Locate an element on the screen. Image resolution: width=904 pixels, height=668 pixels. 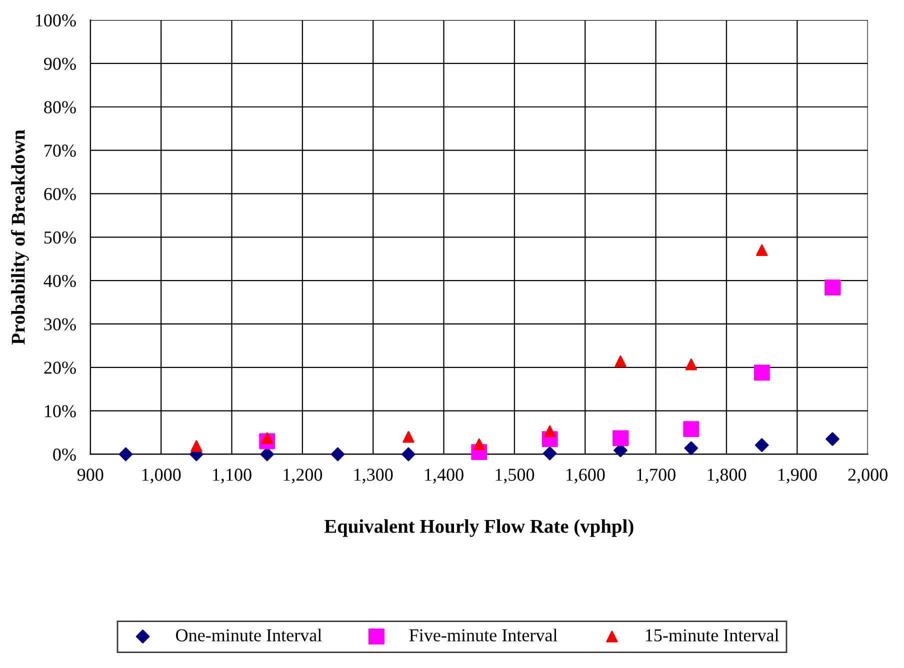
x-tick-label: 1,200 is located at coordinates (303, 476).